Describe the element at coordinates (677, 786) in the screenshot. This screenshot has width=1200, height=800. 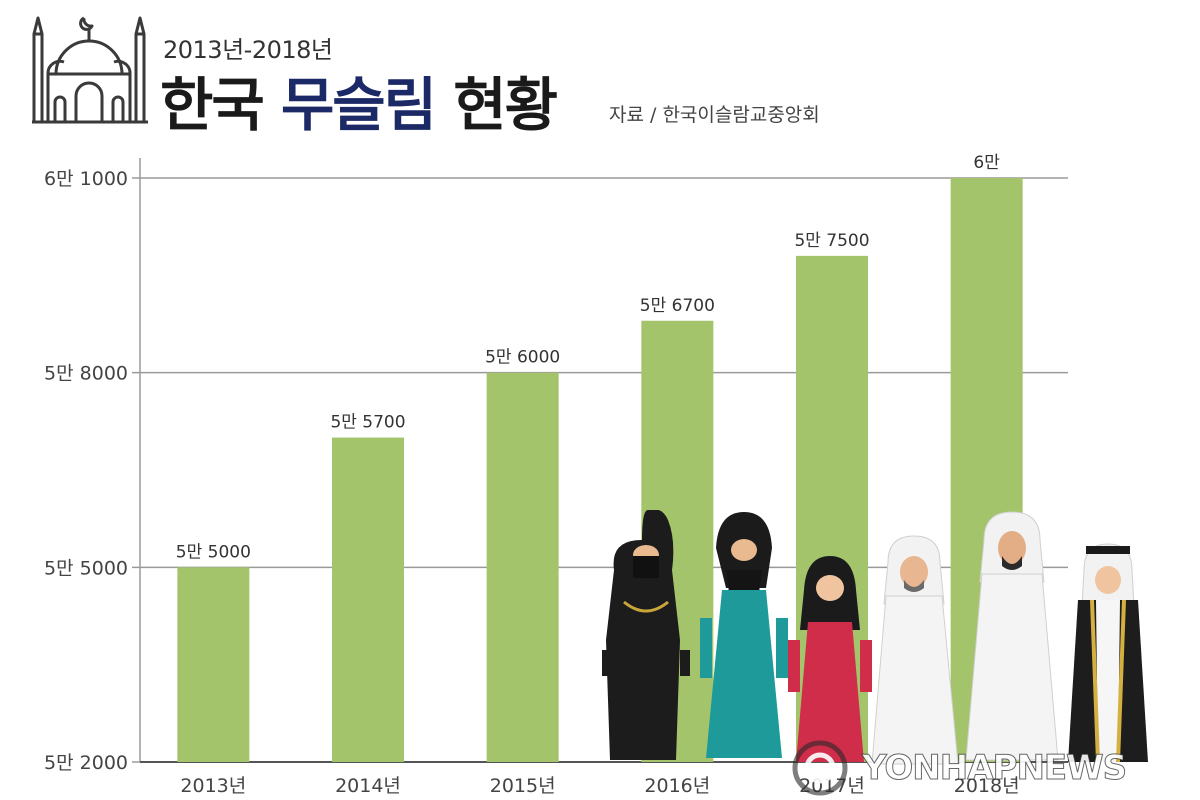
I see `x-tick-label: 2016년` at that location.